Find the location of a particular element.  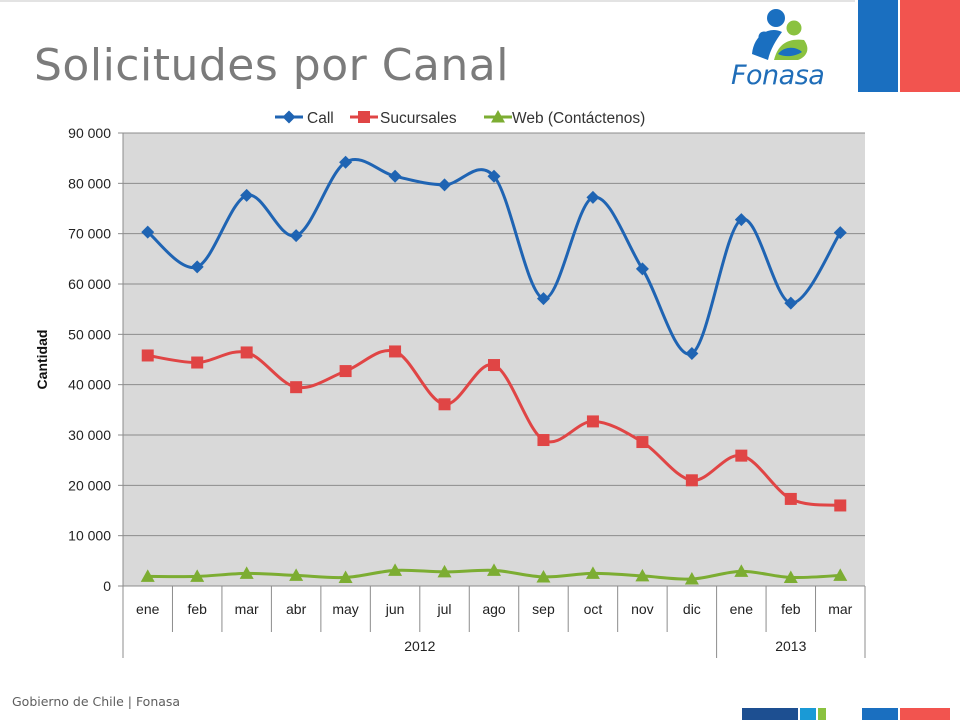

x-tick-label: abr is located at coordinates (296, 609).